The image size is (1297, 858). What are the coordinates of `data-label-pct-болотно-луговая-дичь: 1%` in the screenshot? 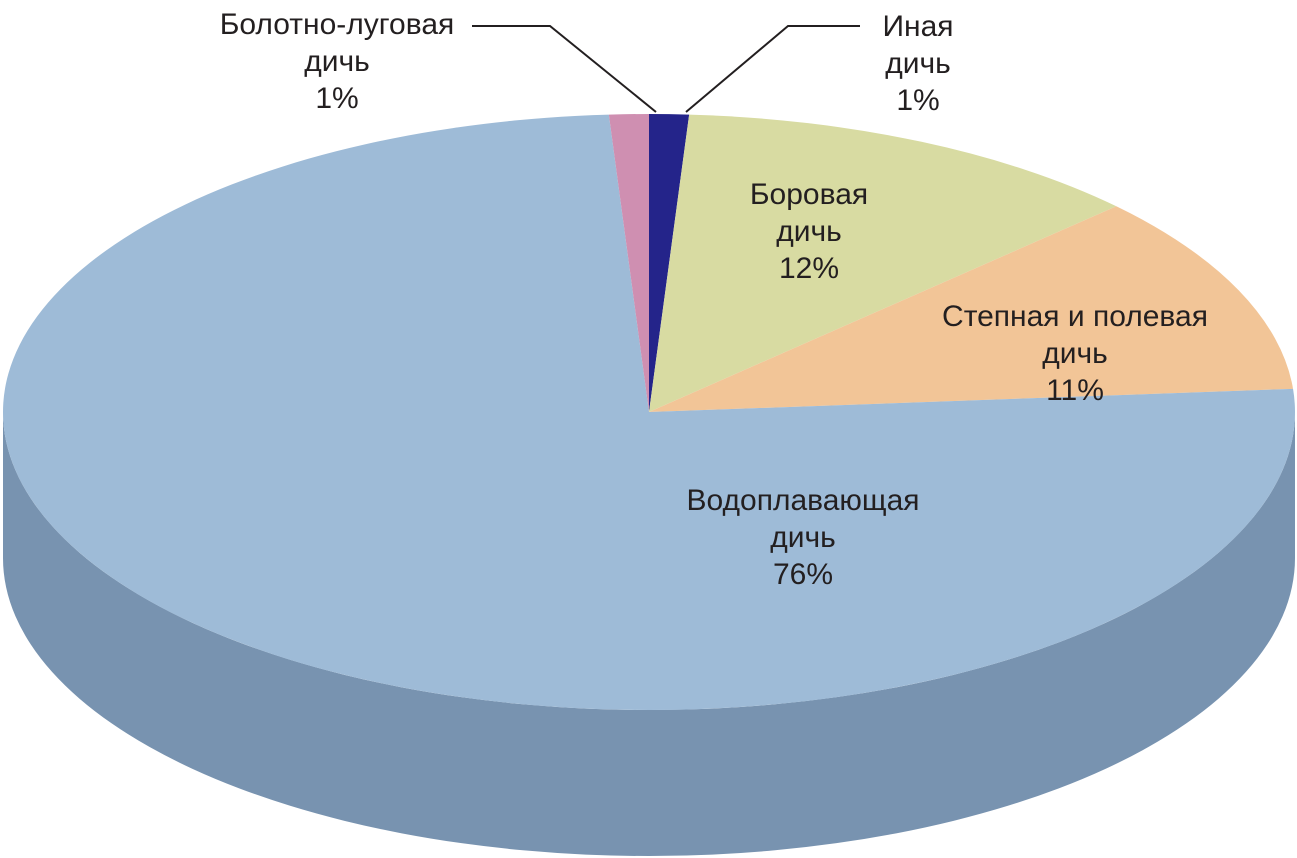 It's located at (336, 98).